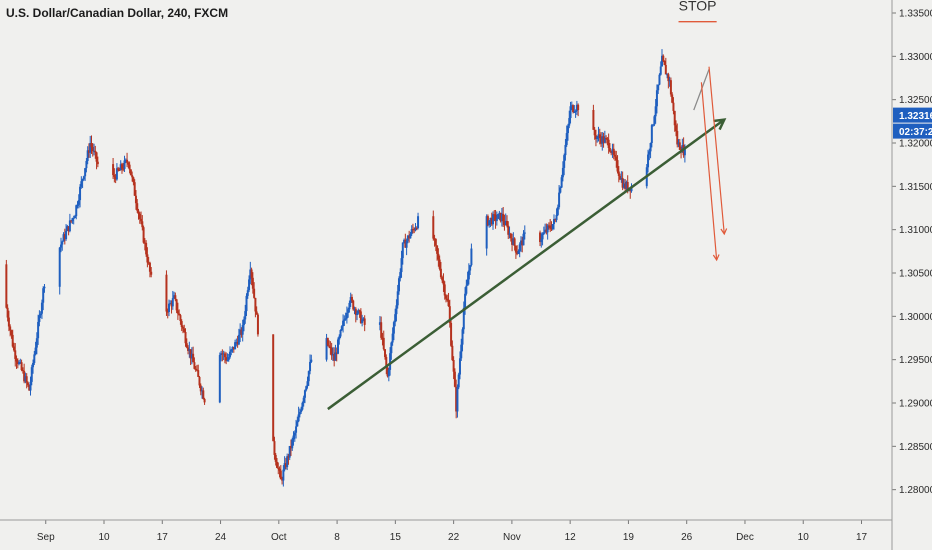  I want to click on time-tick-label: Sep, so click(46, 537).